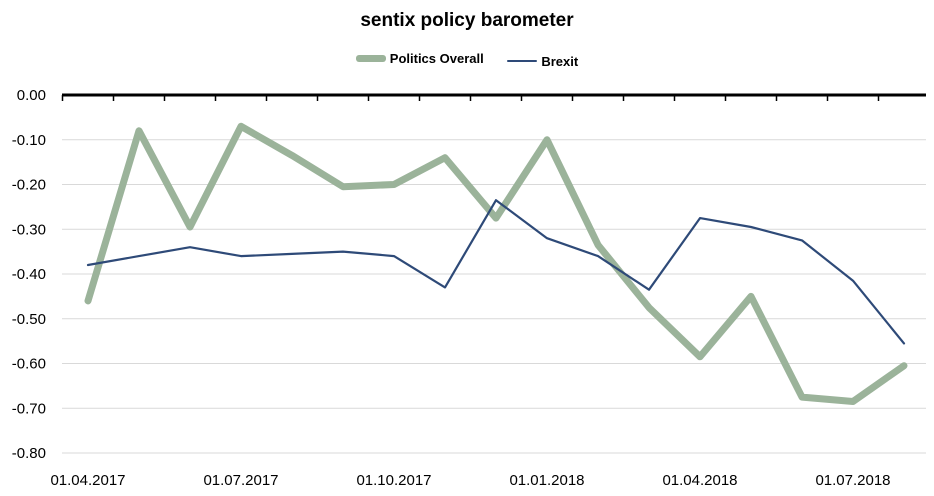 This screenshot has width=934, height=496. Describe the element at coordinates (852, 480) in the screenshot. I see `x-tick-label: 01.07.2018` at that location.